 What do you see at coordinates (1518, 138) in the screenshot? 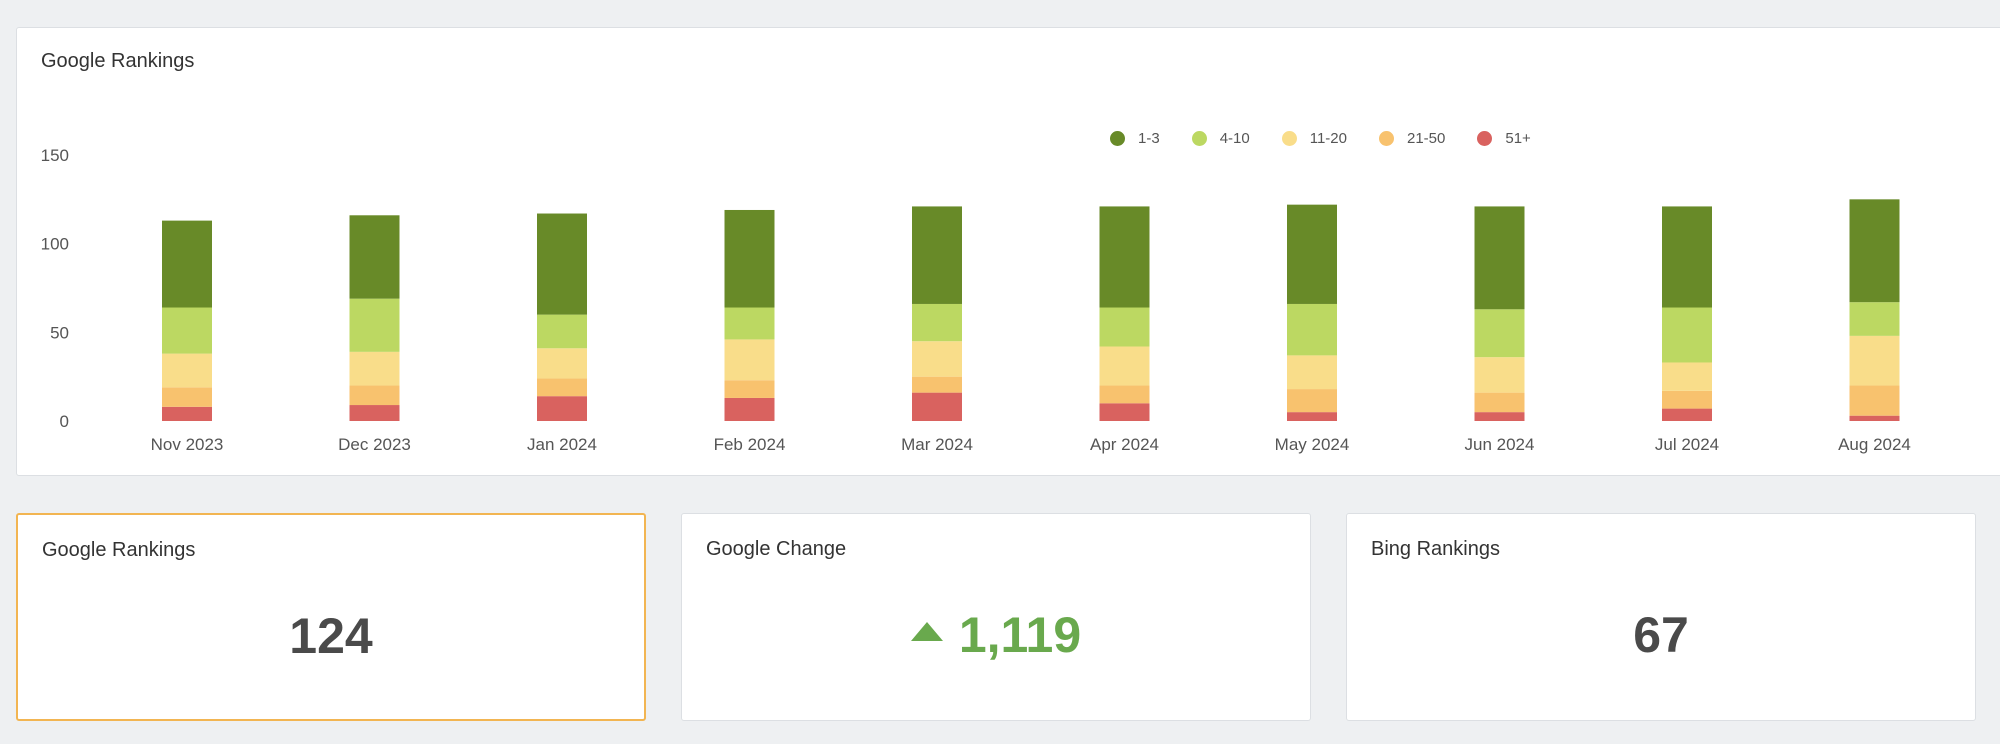
I see `legend-label: 51+` at bounding box center [1518, 138].